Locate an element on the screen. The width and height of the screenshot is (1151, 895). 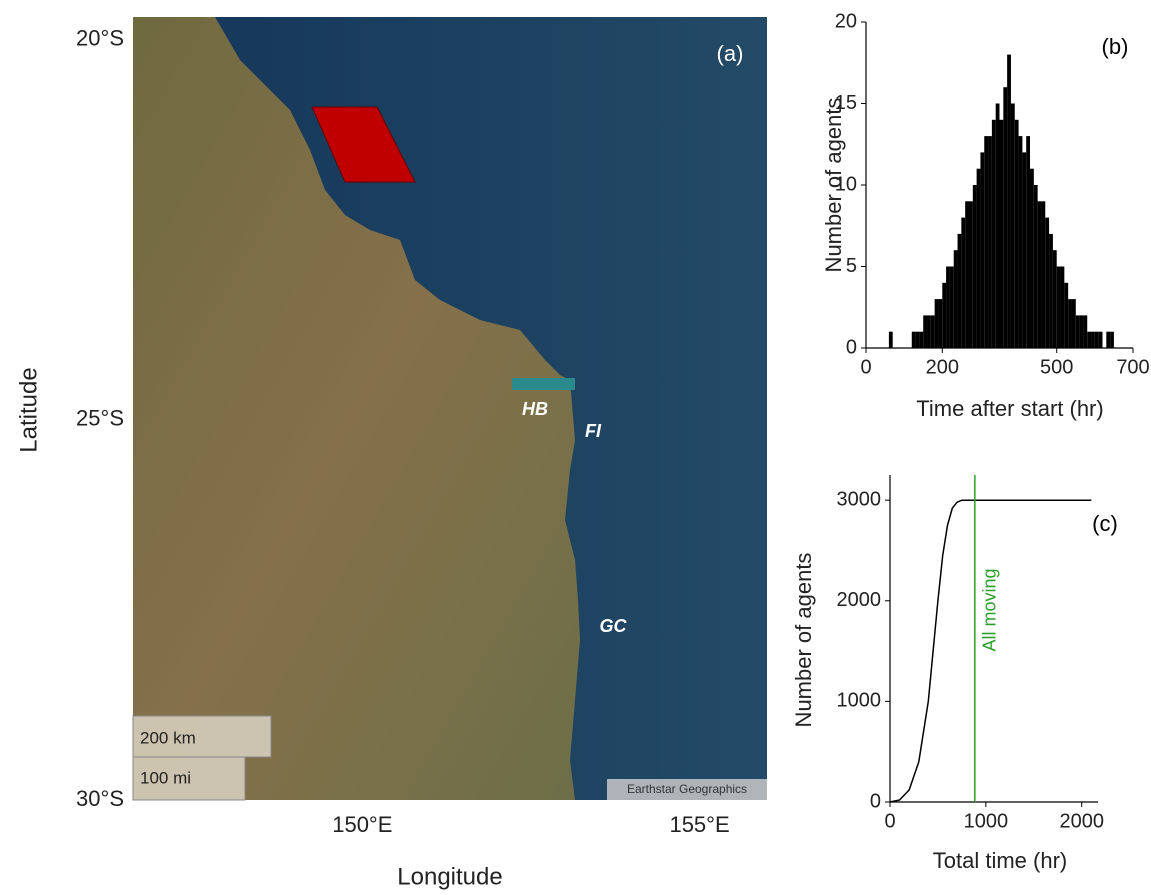
panel-label: (a) is located at coordinates (730, 53).